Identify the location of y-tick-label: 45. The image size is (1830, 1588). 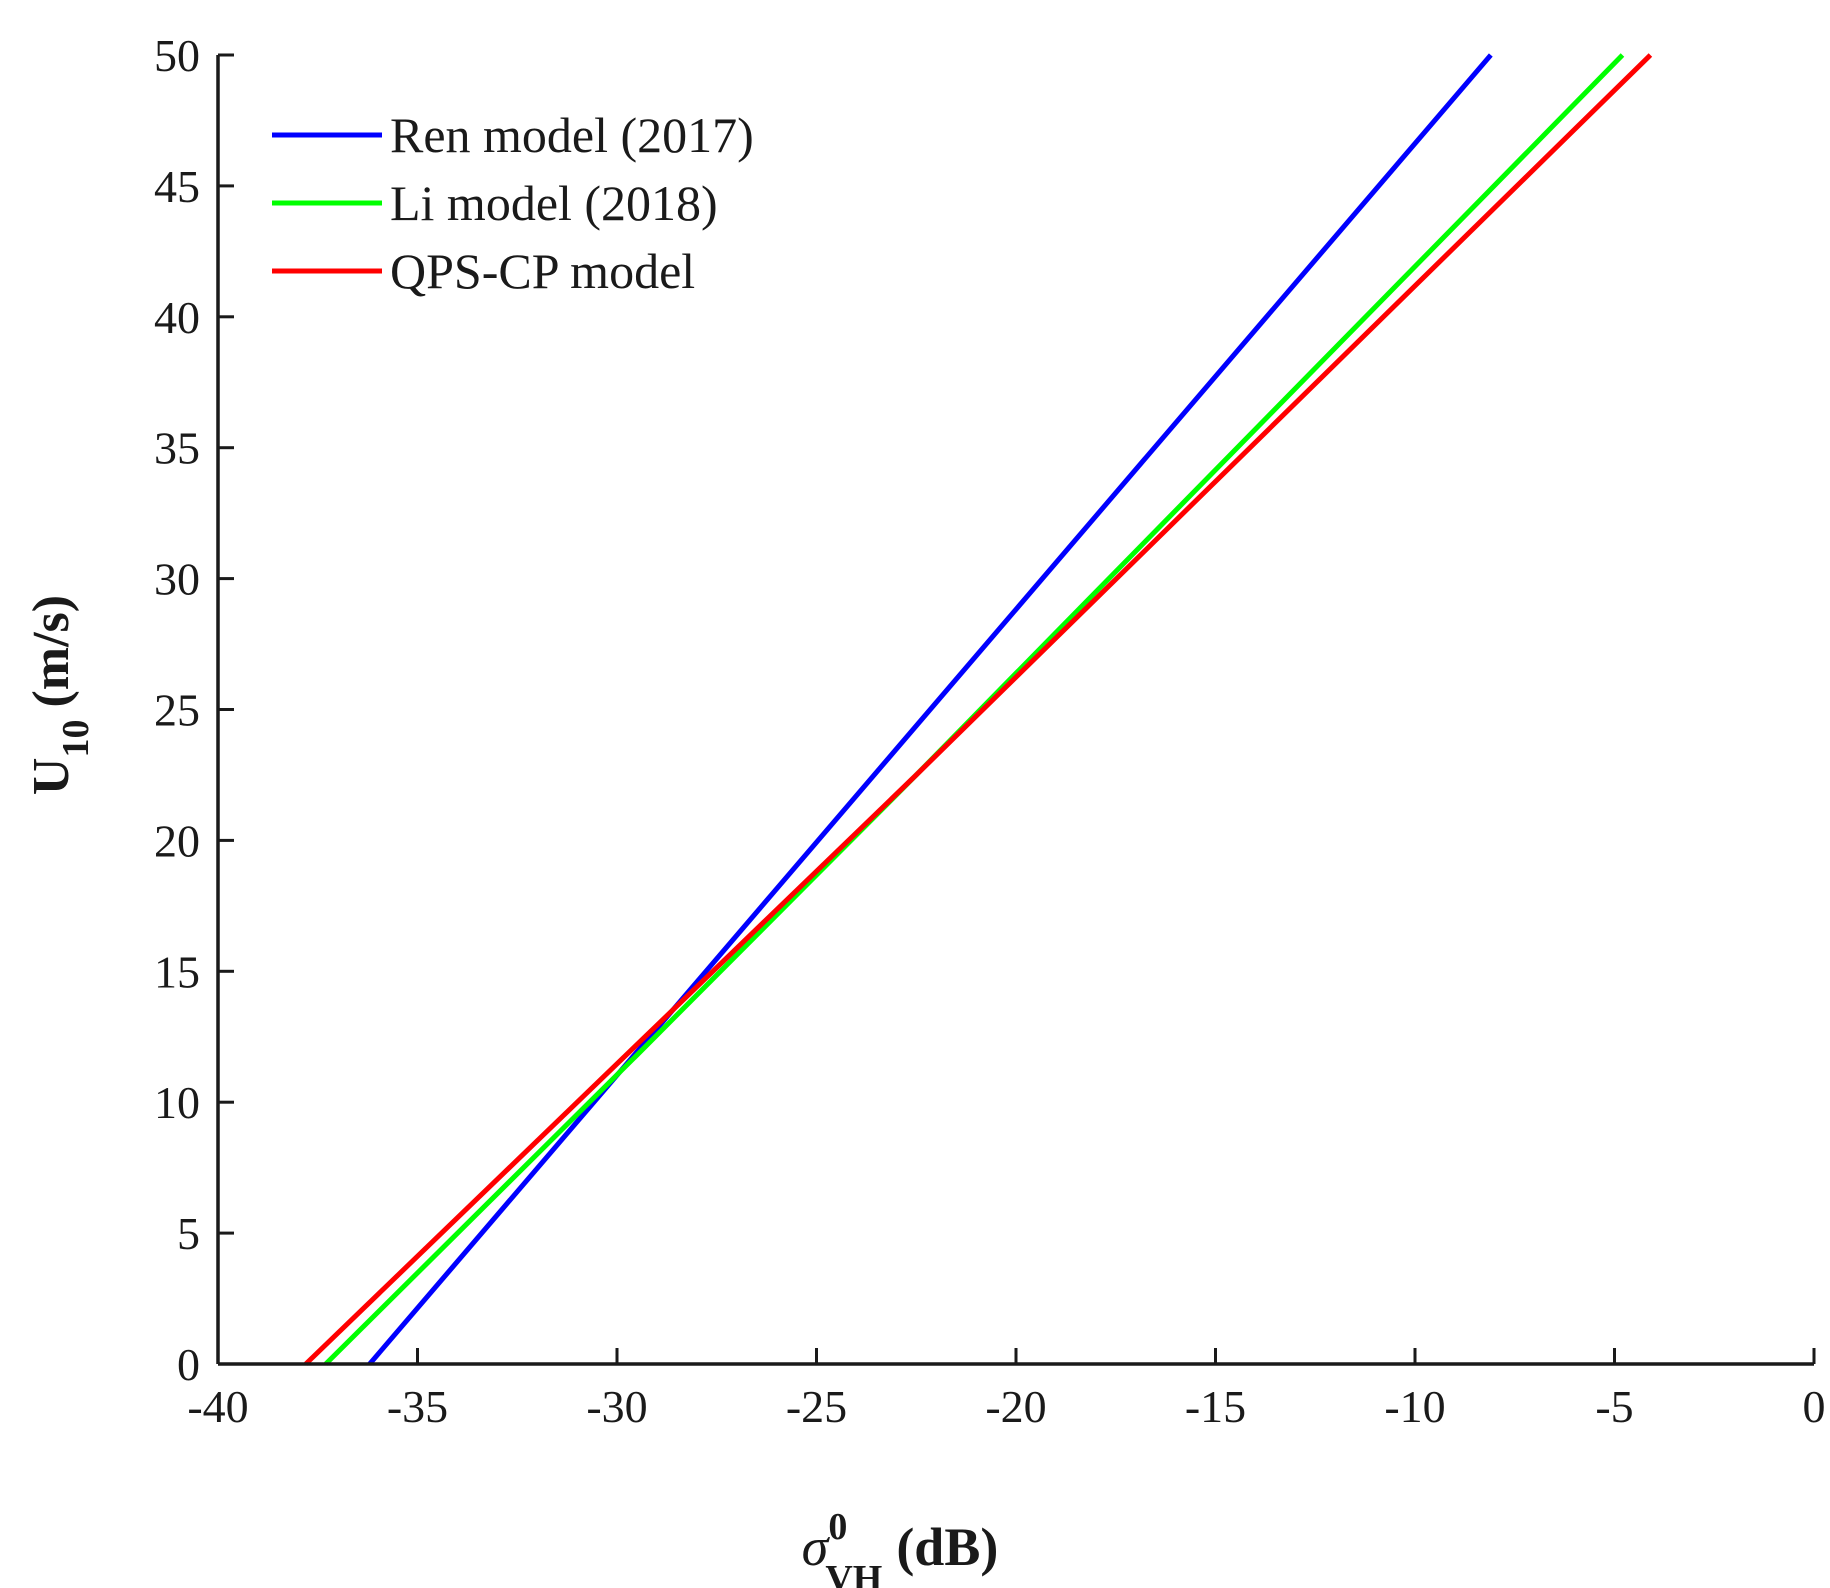
(177, 186).